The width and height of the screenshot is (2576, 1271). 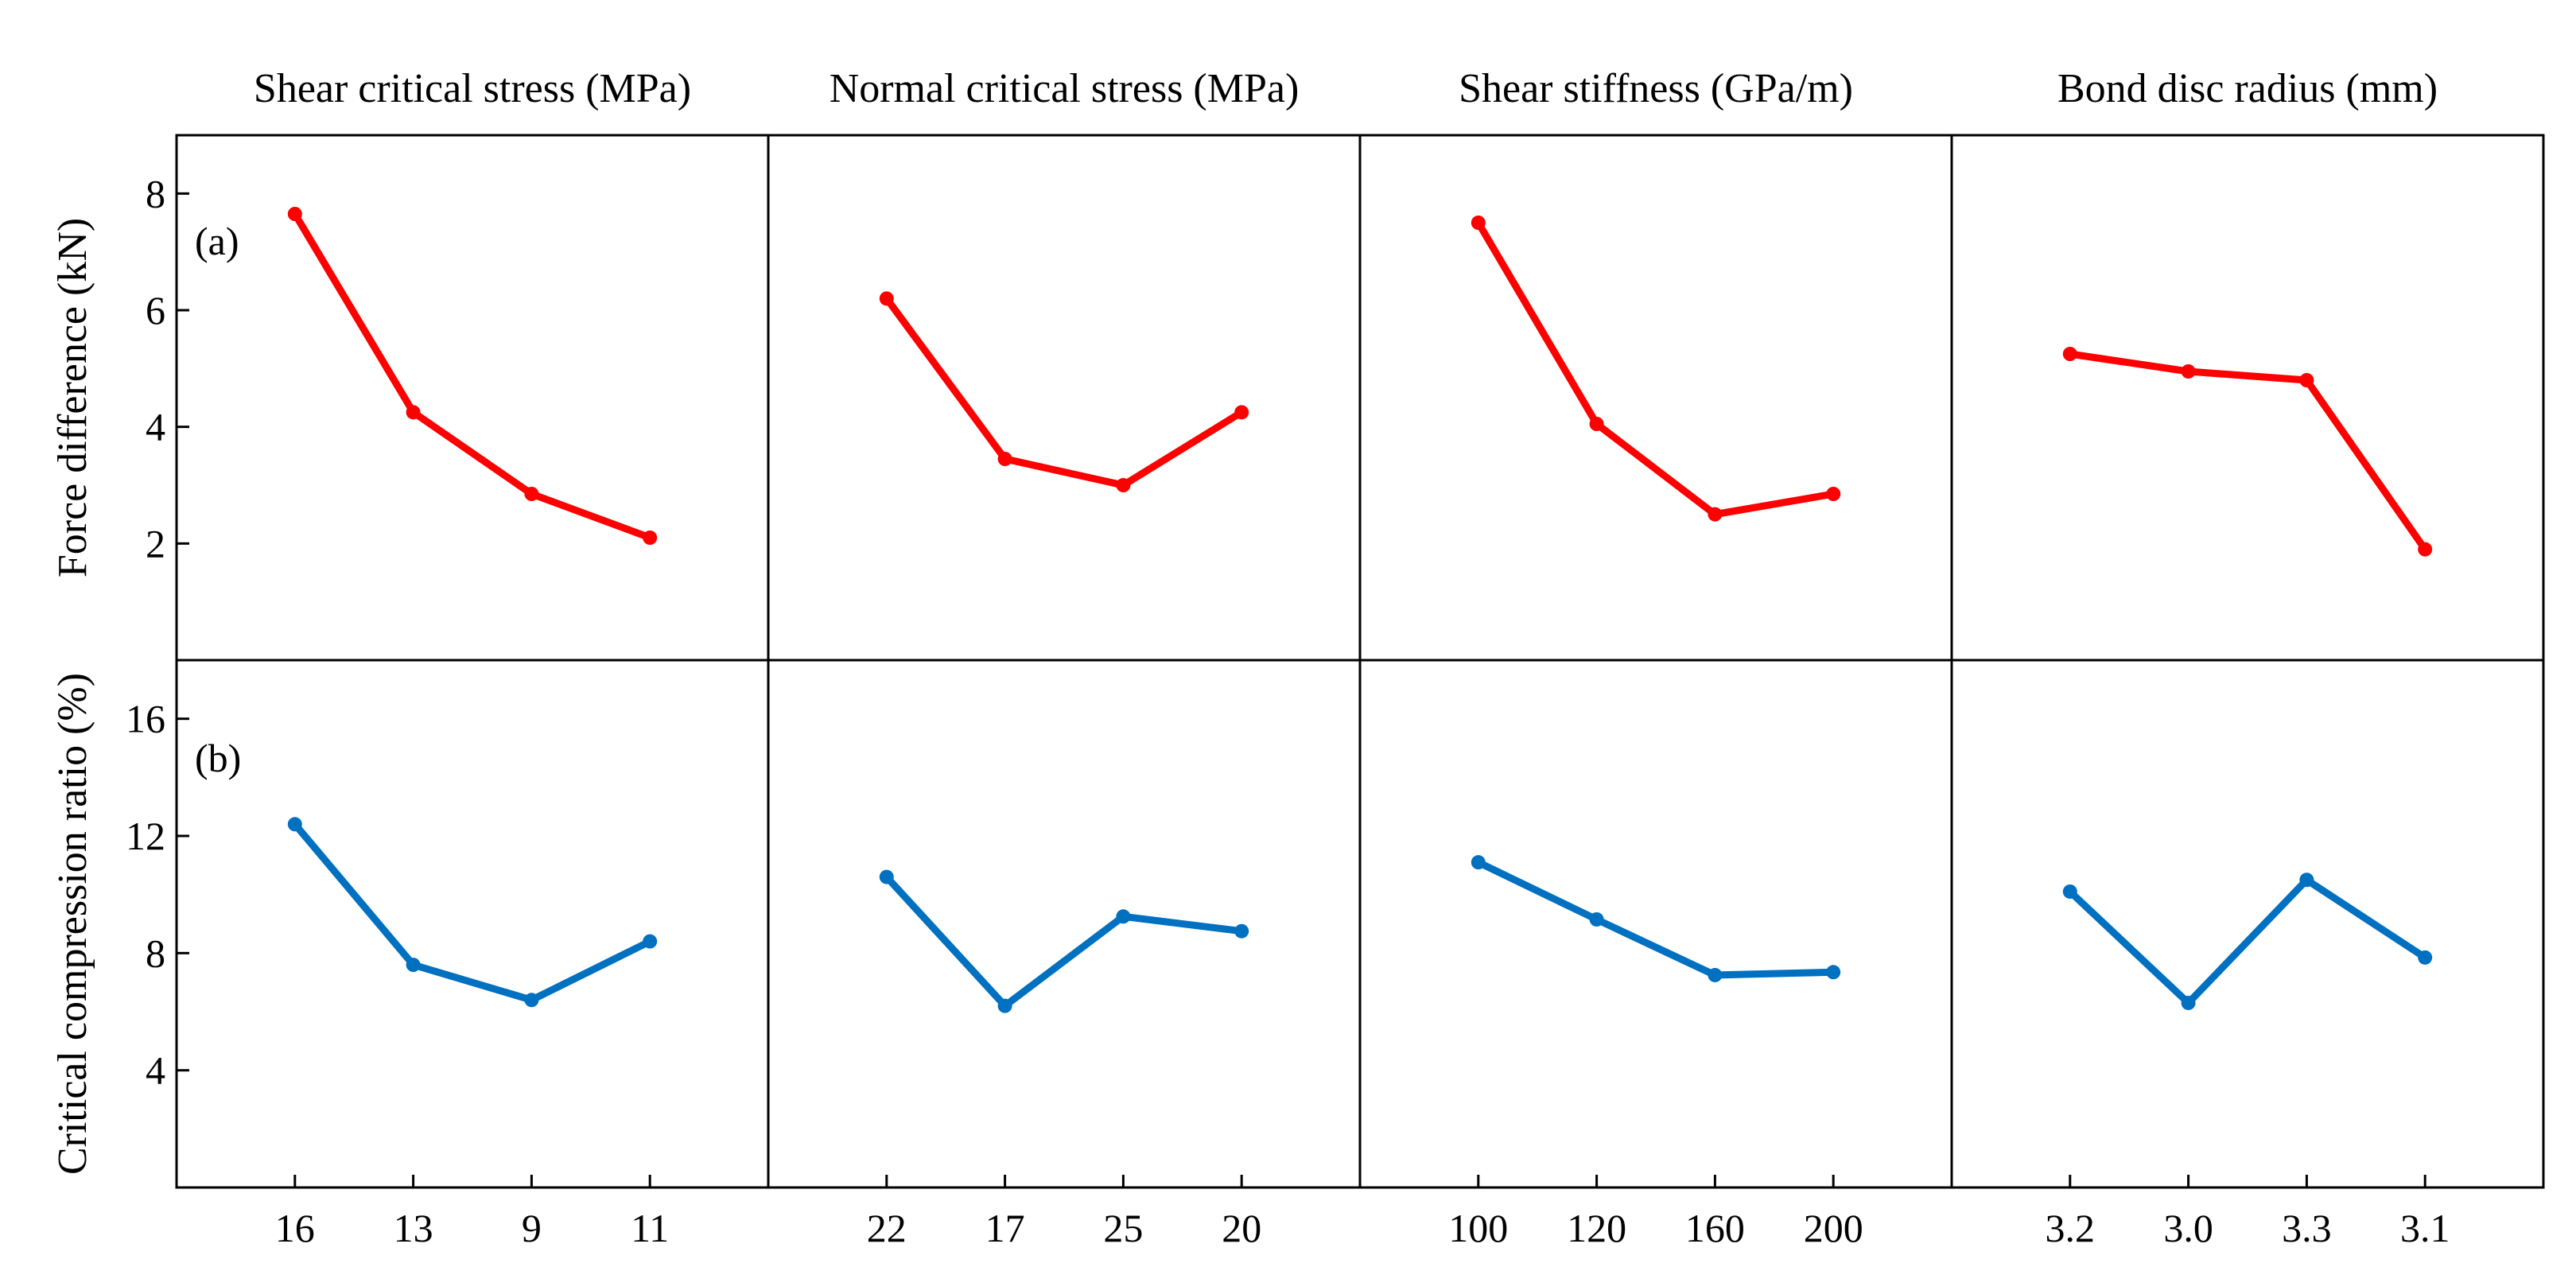 What do you see at coordinates (1241, 1228) in the screenshot?
I see `x-tick-label: 20` at bounding box center [1241, 1228].